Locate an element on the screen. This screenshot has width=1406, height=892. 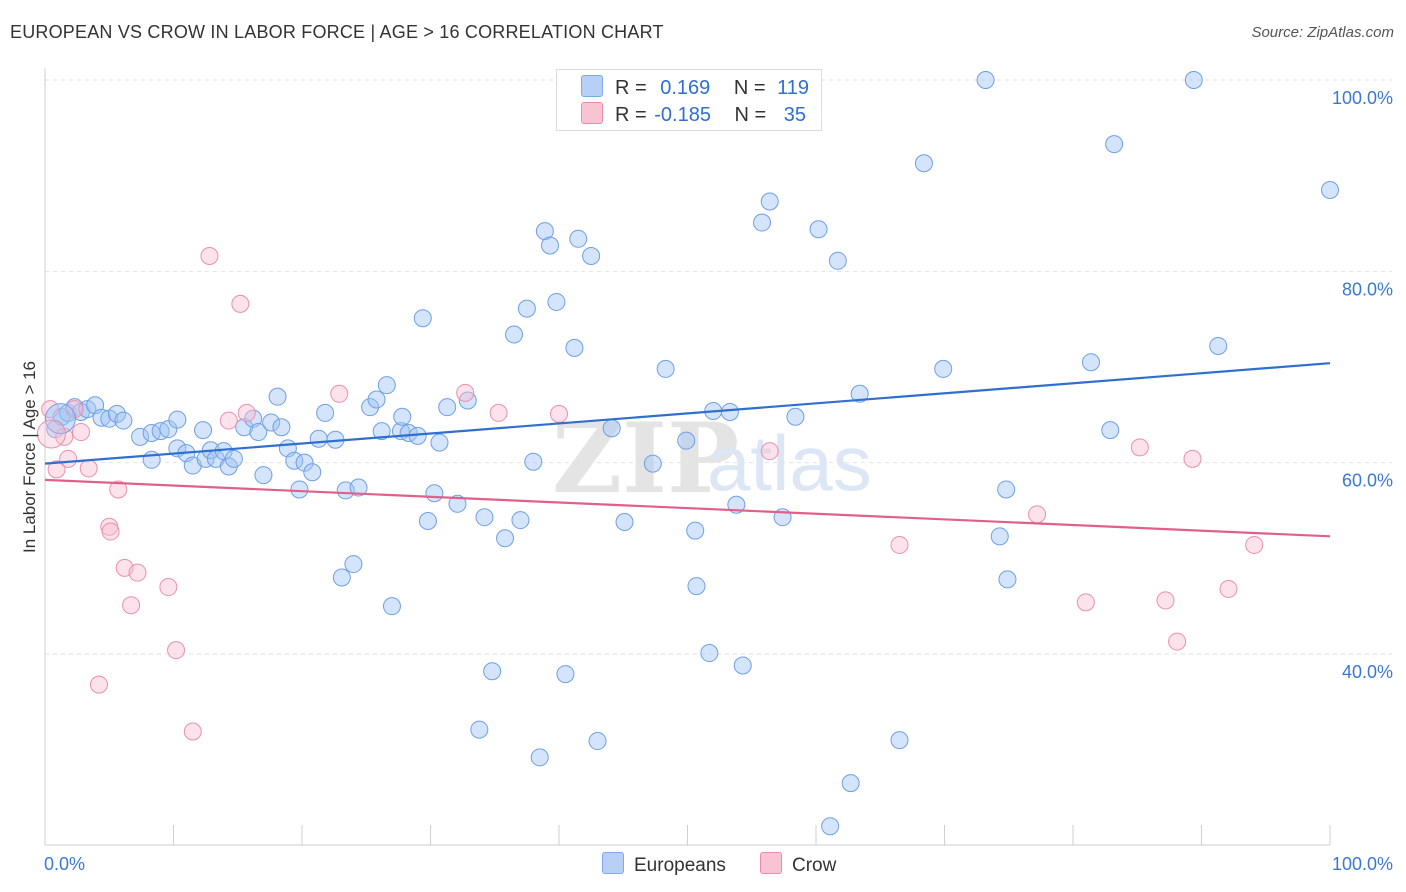
legend-n-label: N = is located at coordinates (750, 115).